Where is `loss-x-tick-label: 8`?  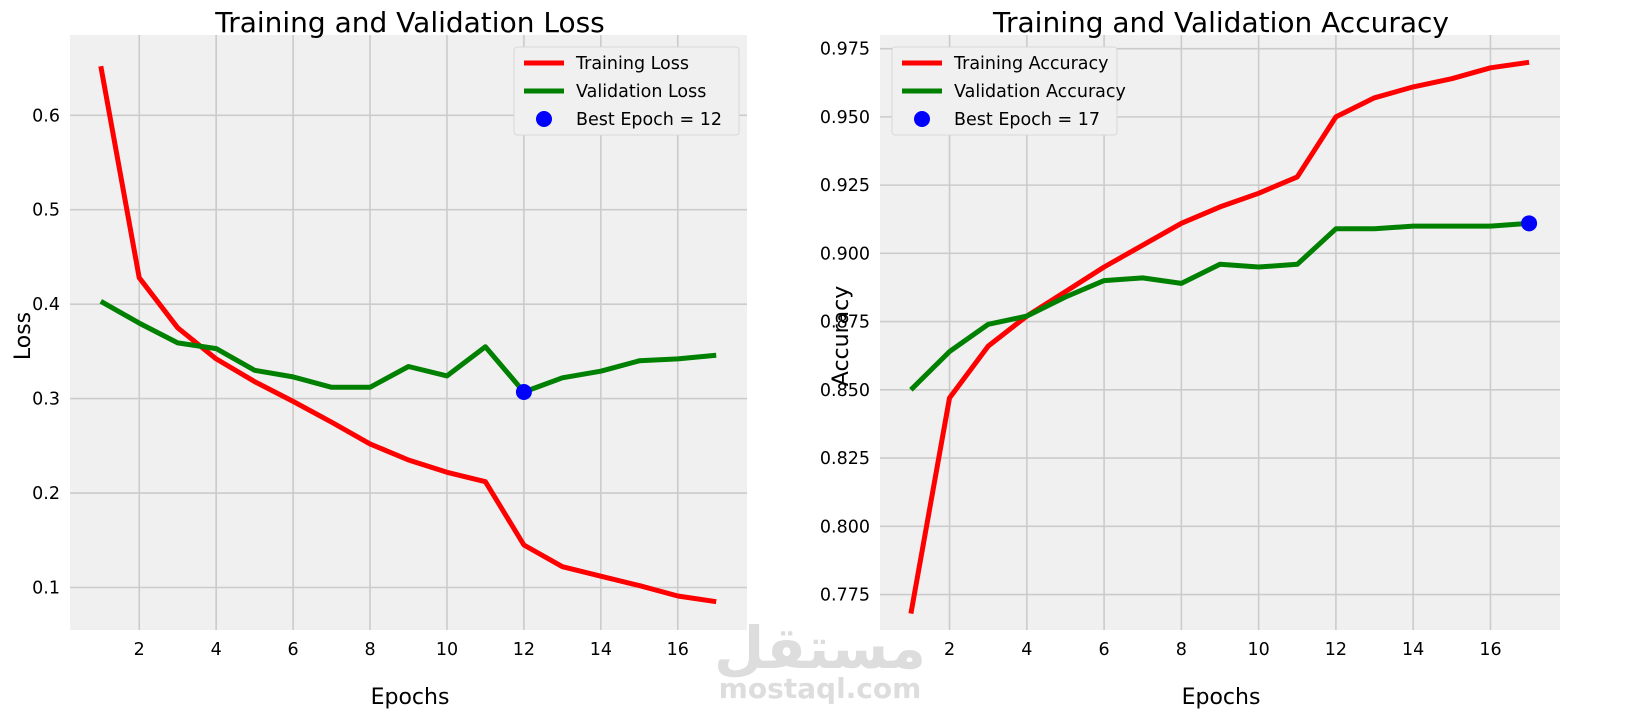
loss-x-tick-label: 8 is located at coordinates (369, 650).